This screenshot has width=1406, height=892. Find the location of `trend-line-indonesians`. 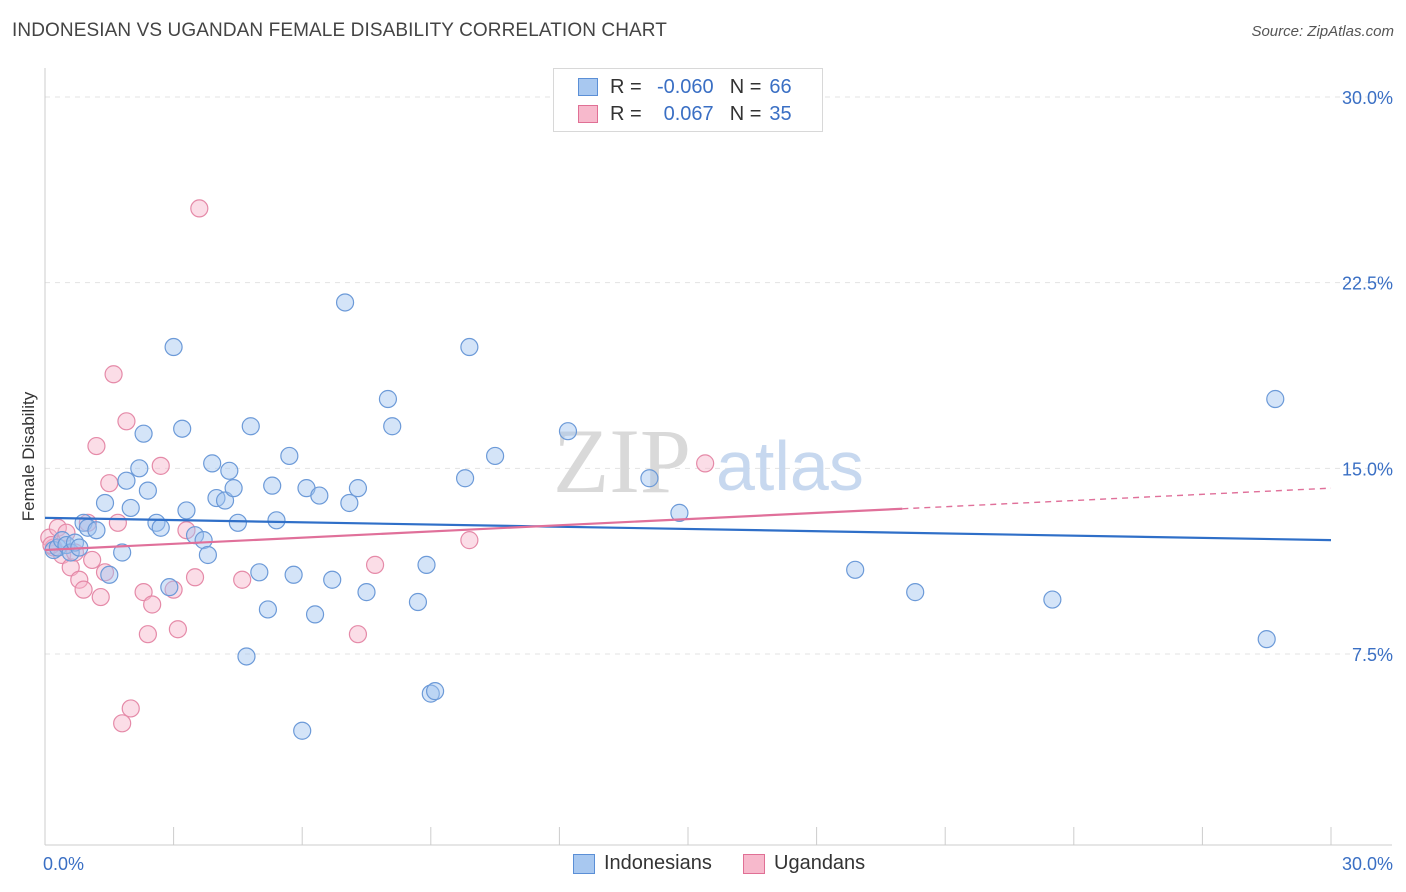

trend-line-indonesians is located at coordinates (688, 529).